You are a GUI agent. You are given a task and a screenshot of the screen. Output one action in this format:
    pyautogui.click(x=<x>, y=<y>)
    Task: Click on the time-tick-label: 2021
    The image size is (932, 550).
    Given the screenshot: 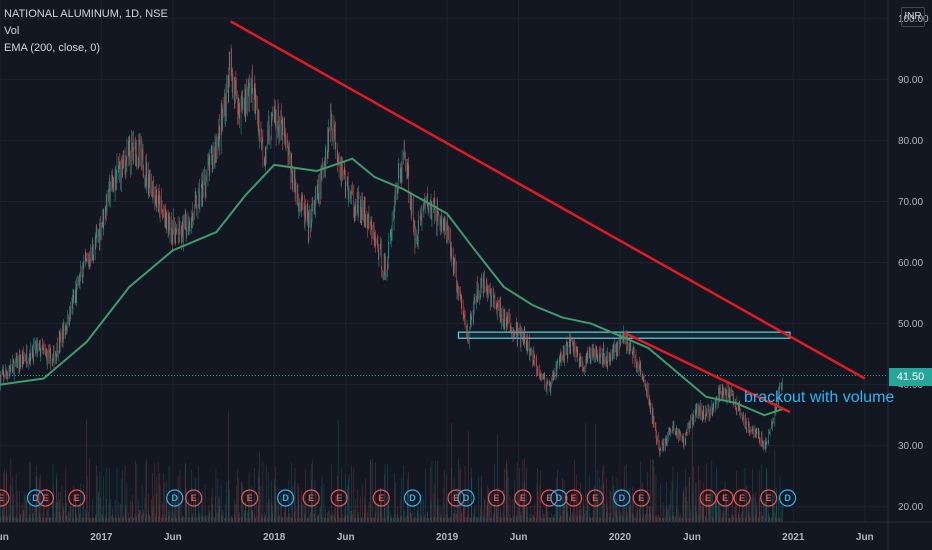 What is the action you would take?
    pyautogui.click(x=793, y=537)
    